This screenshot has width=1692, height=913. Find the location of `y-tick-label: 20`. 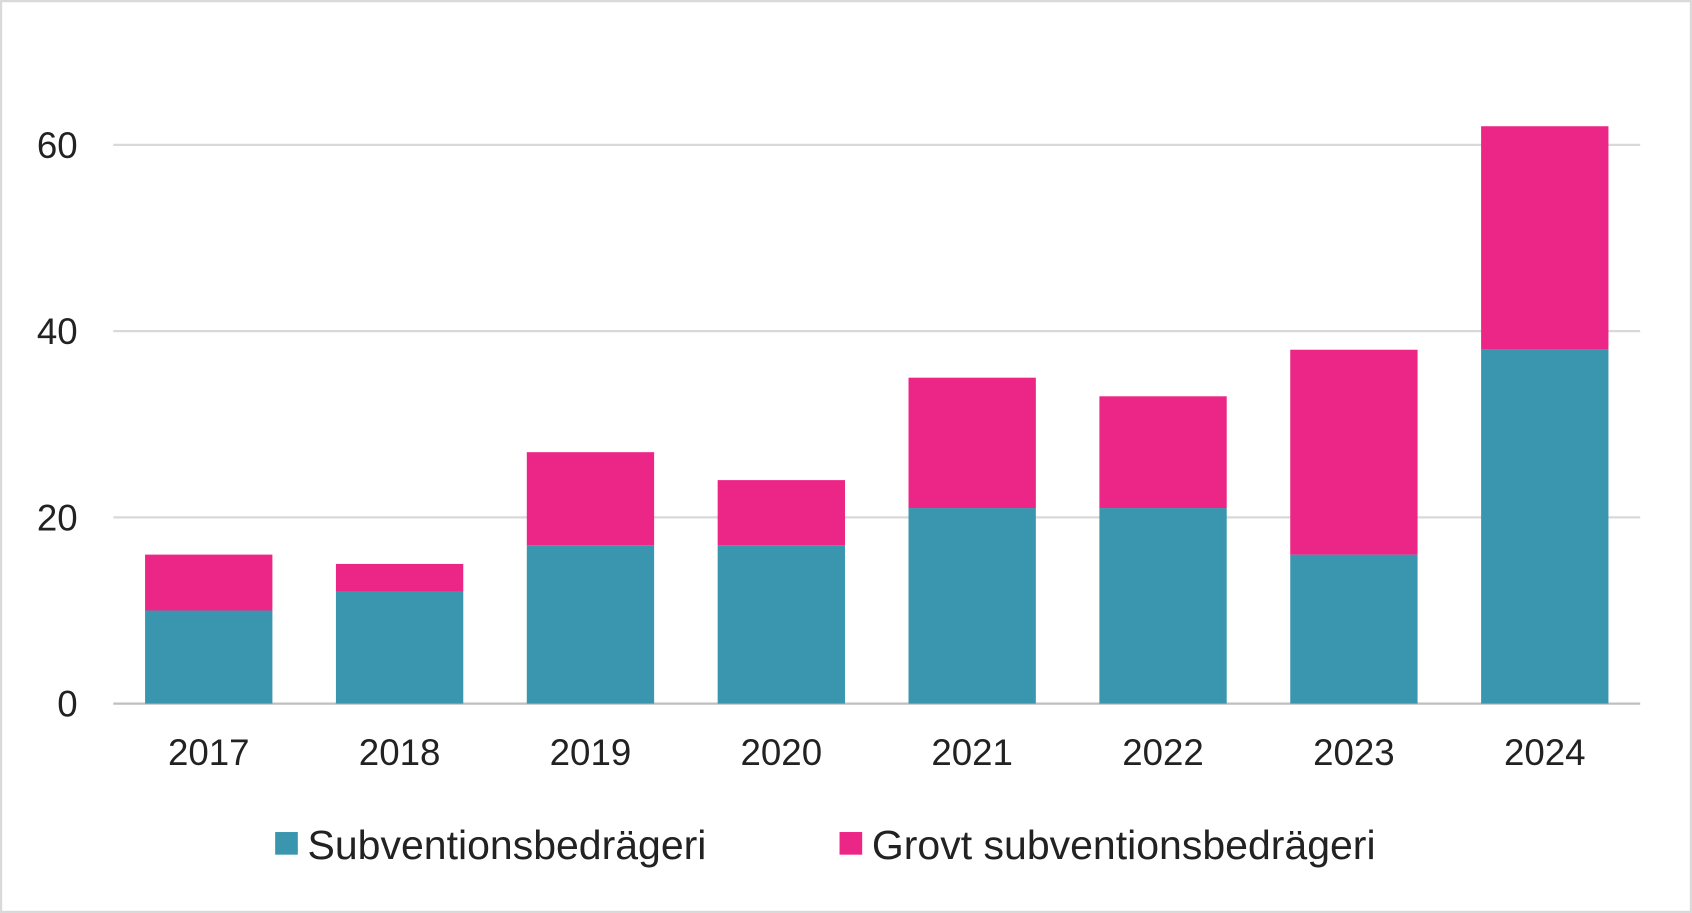

y-tick-label: 20 is located at coordinates (57, 517).